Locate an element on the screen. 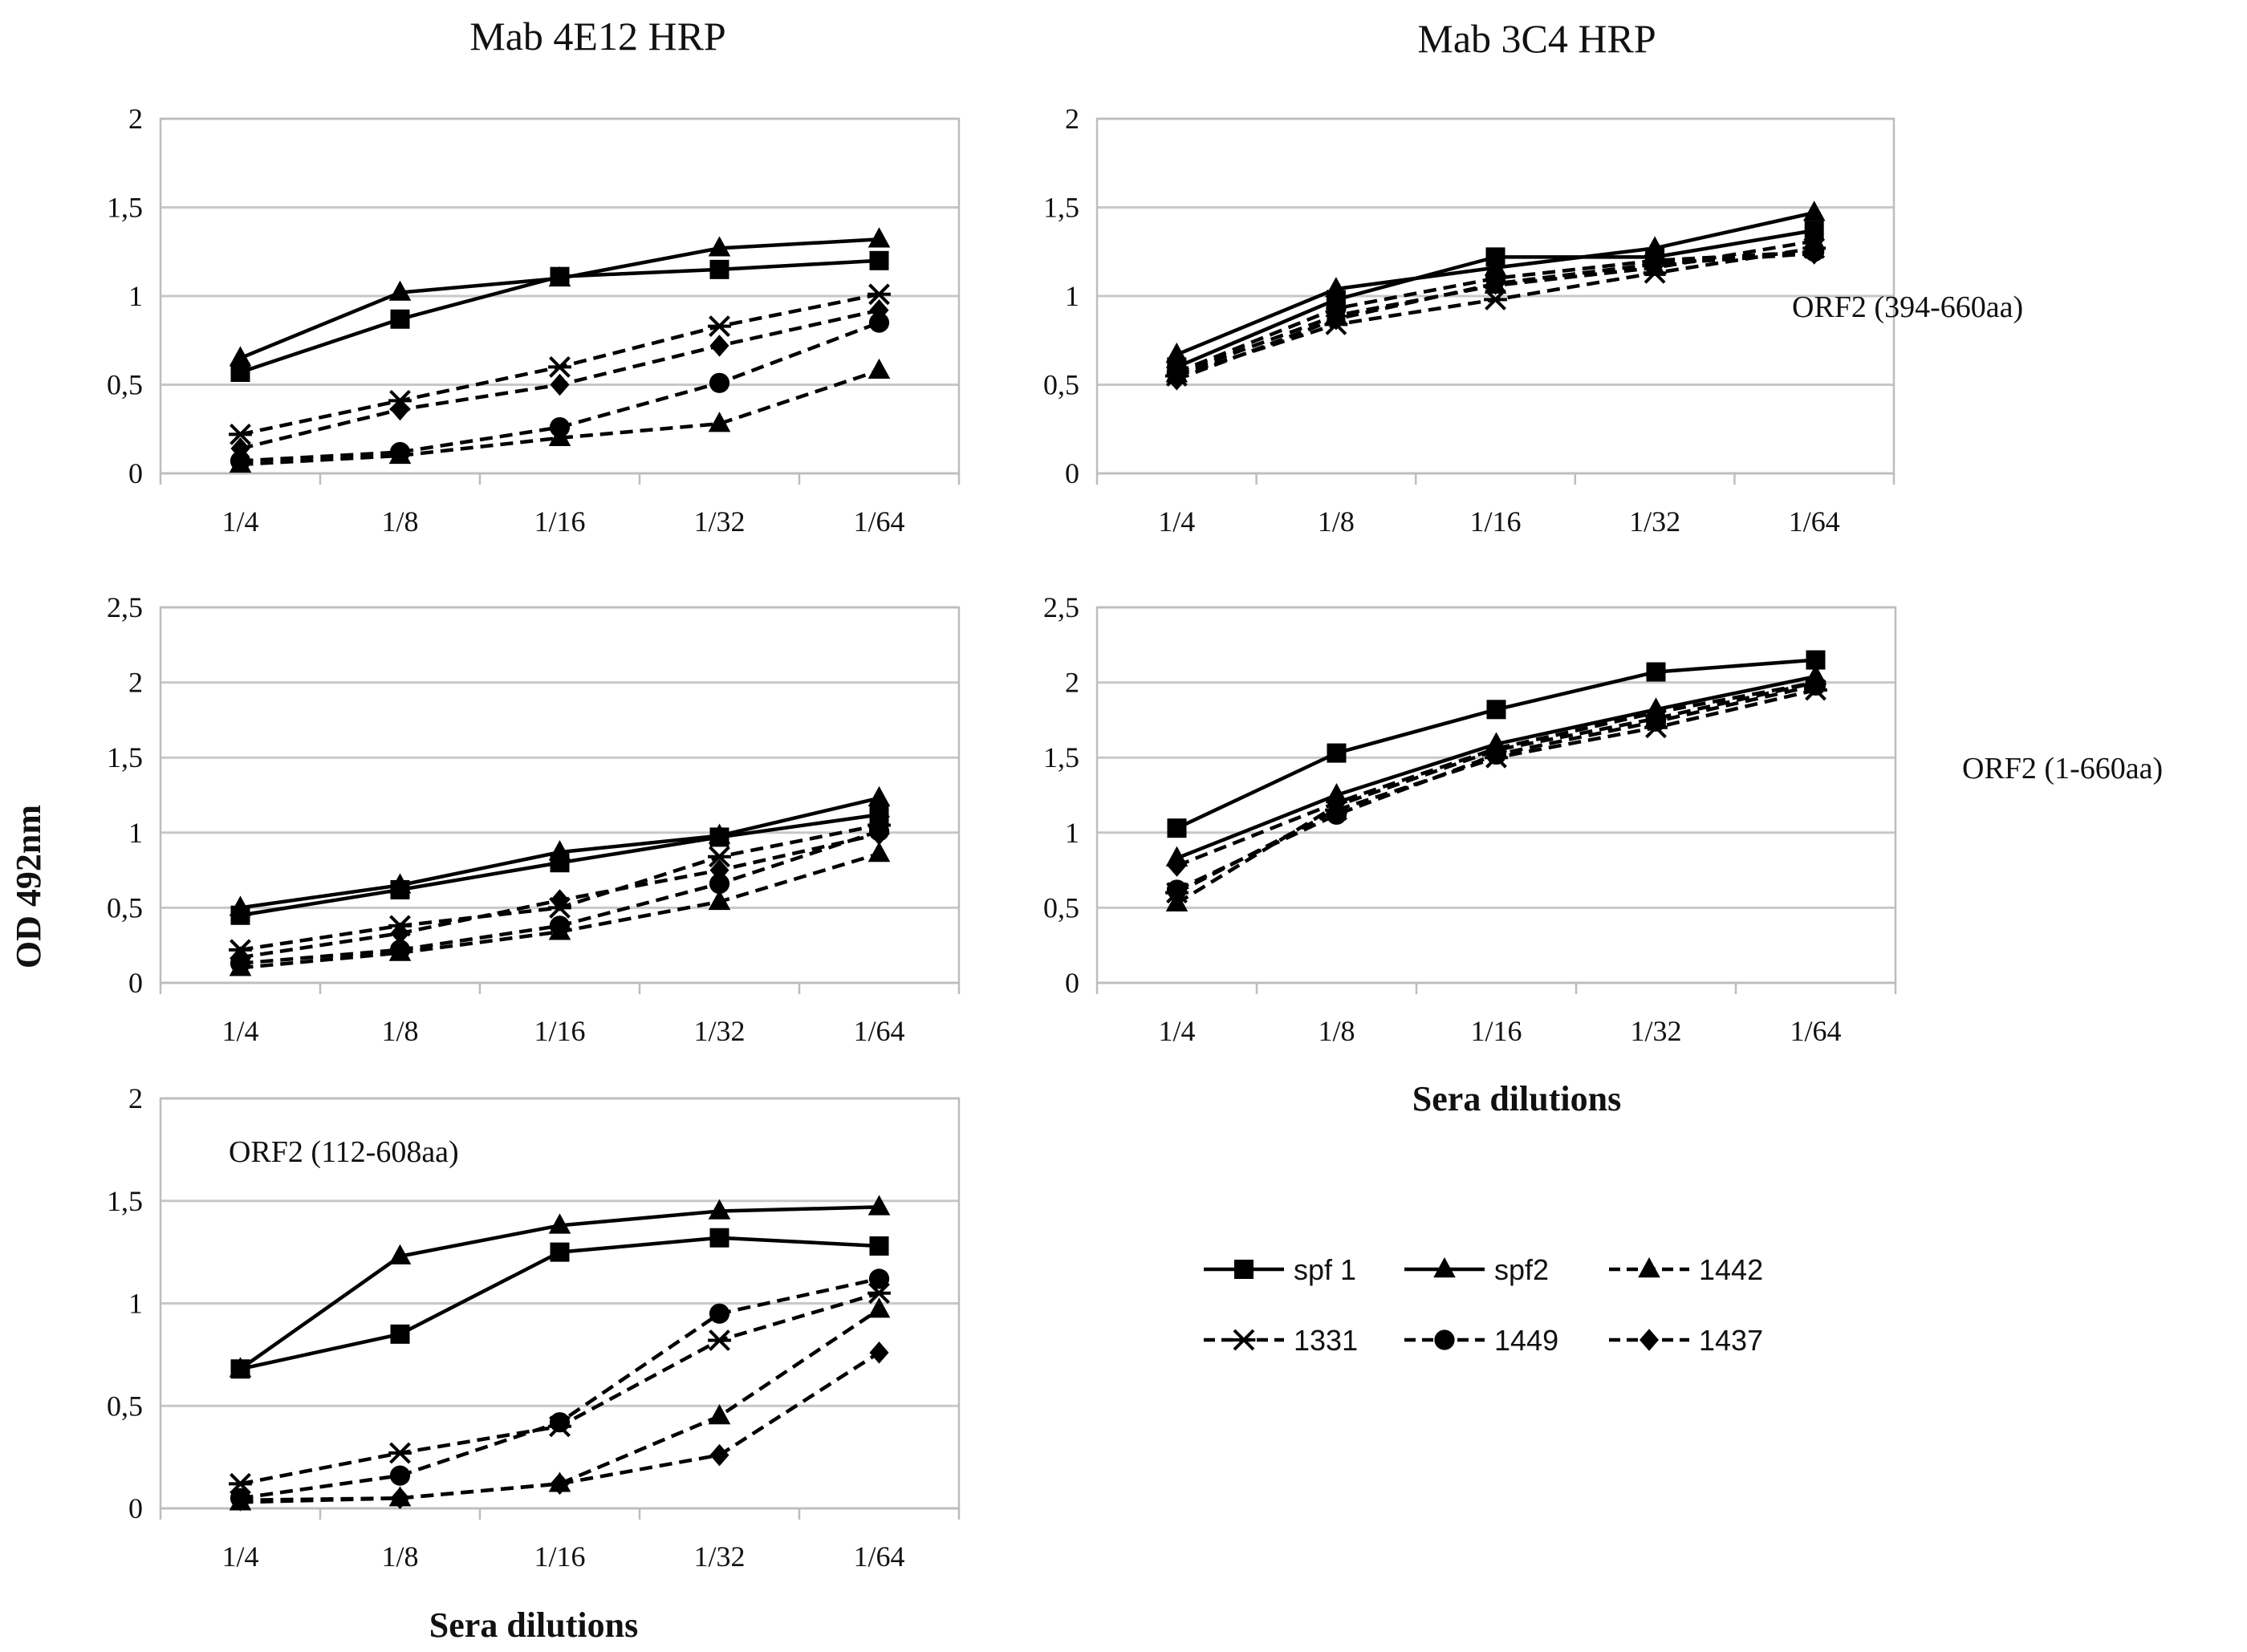 This screenshot has width=2247, height=1652. legend-item-1442: 1442 is located at coordinates (1686, 1270).